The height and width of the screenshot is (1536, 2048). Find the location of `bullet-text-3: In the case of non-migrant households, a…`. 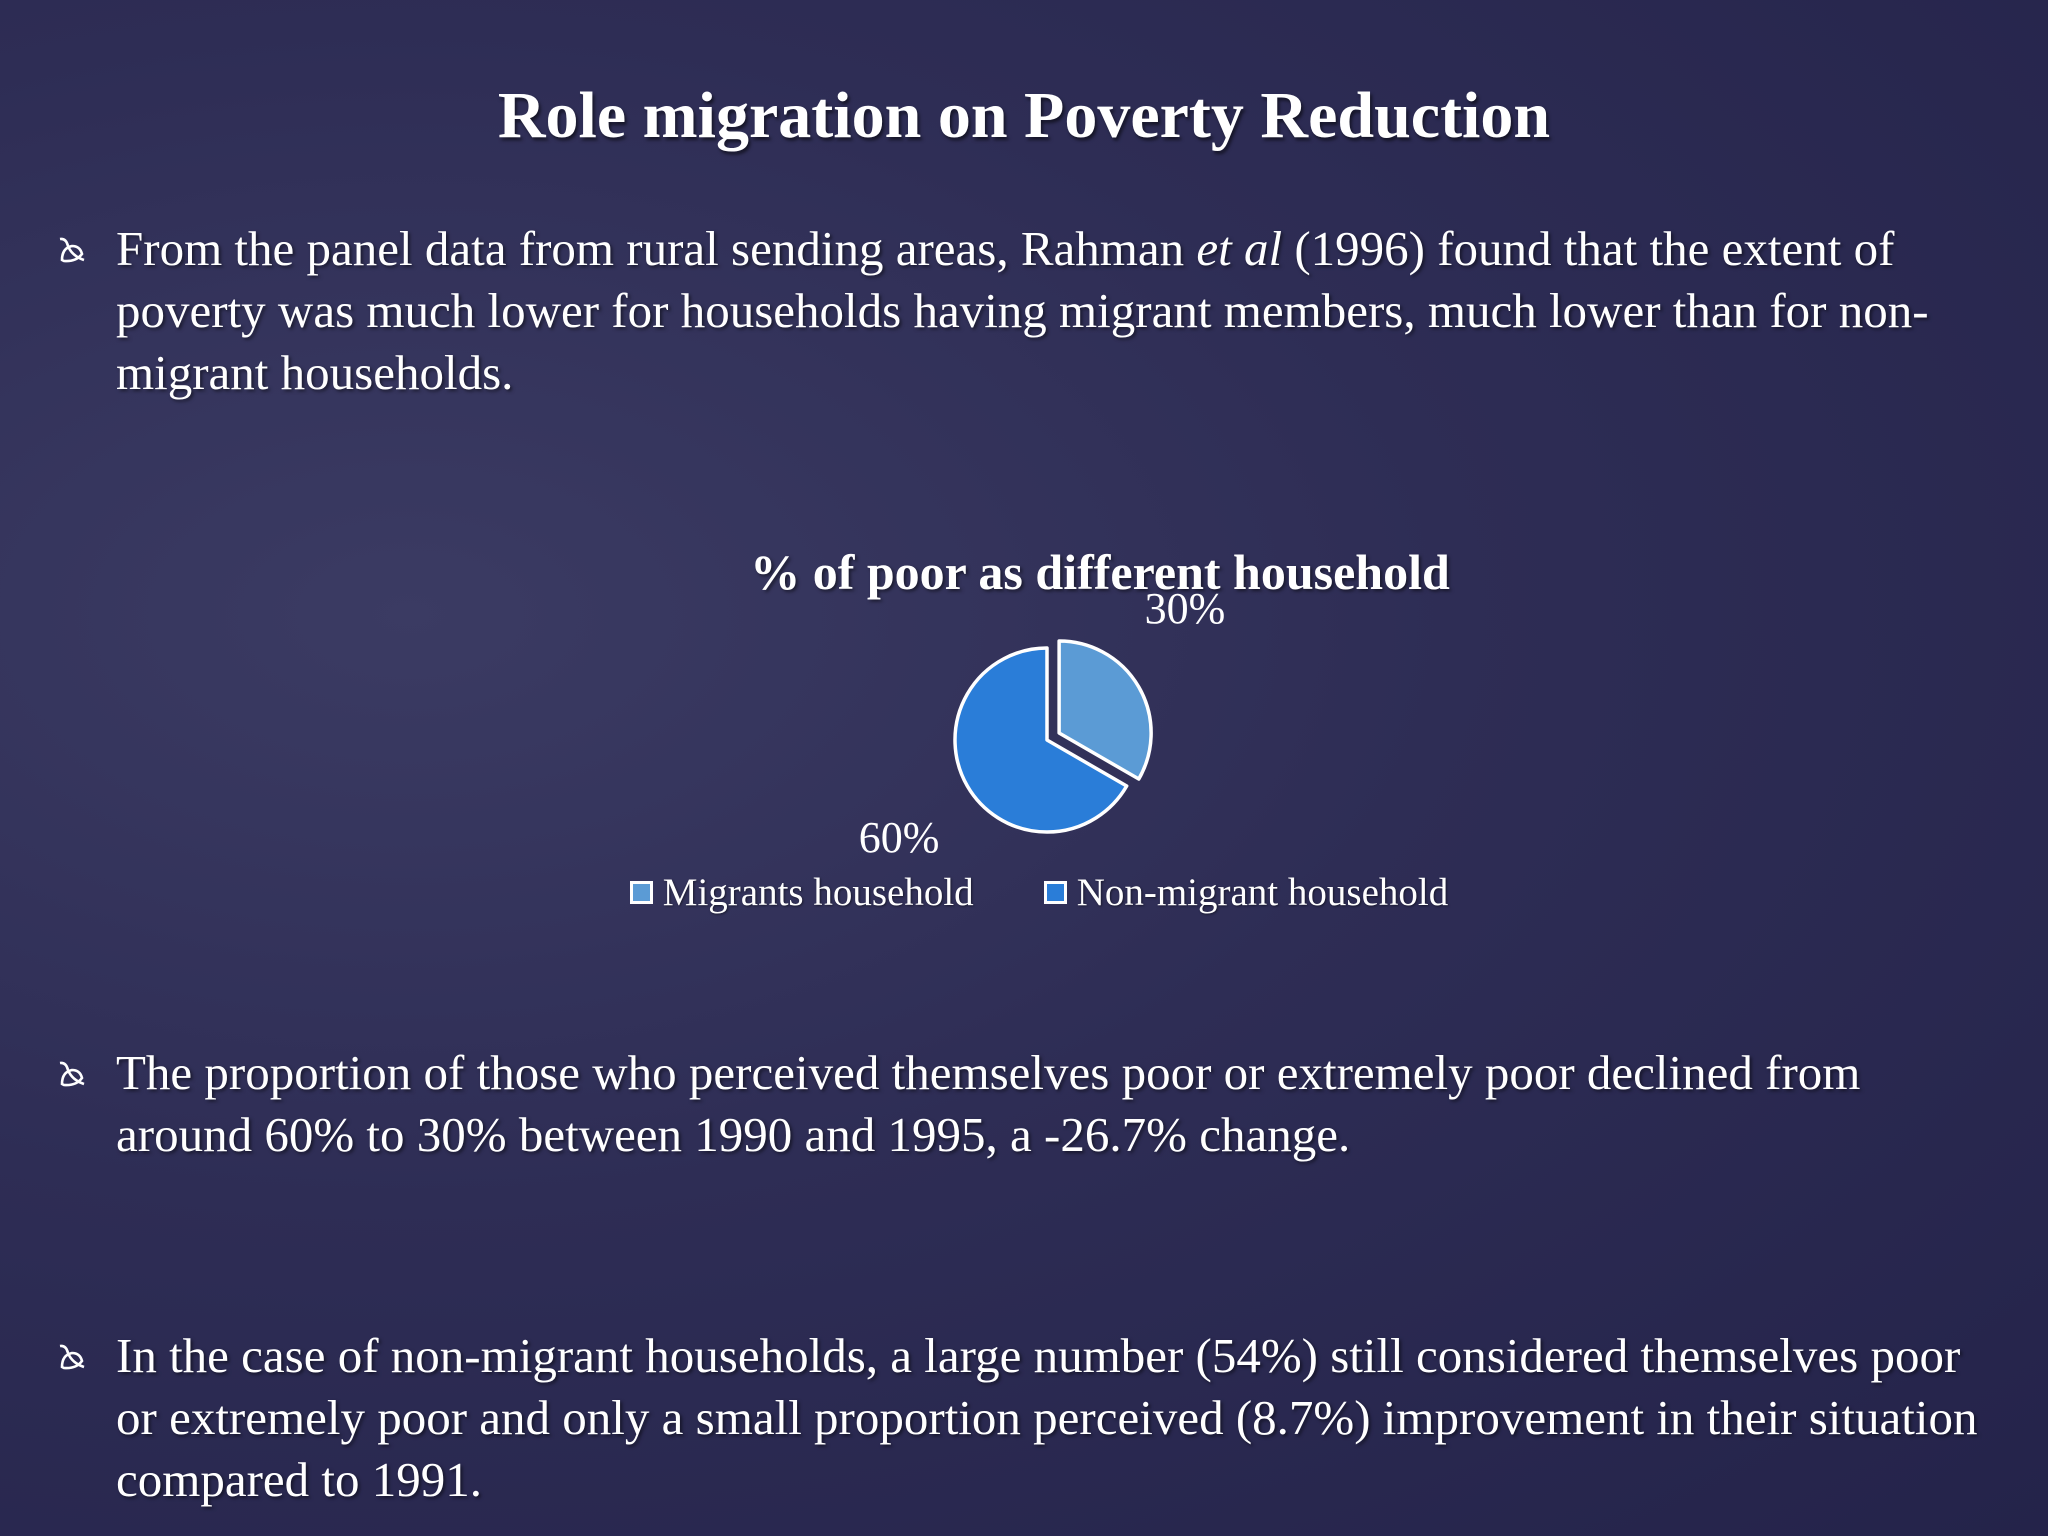

bullet-text-3: In the case of non-migrant households, a… is located at coordinates (1047, 1417).